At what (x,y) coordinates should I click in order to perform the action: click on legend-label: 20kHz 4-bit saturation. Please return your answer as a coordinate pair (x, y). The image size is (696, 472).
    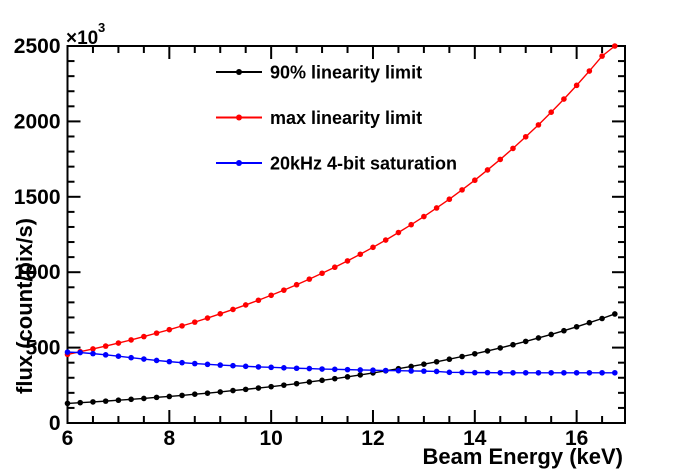
    Looking at the image, I should click on (363, 164).